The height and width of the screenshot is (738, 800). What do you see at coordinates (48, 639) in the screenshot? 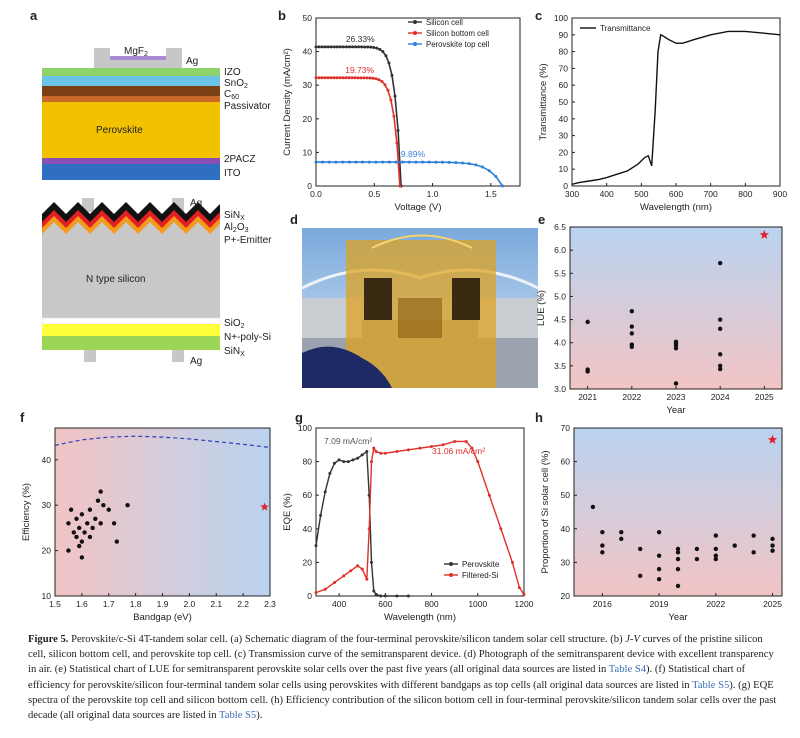
I see `caption-figure-label: Figure 5.` at bounding box center [48, 639].